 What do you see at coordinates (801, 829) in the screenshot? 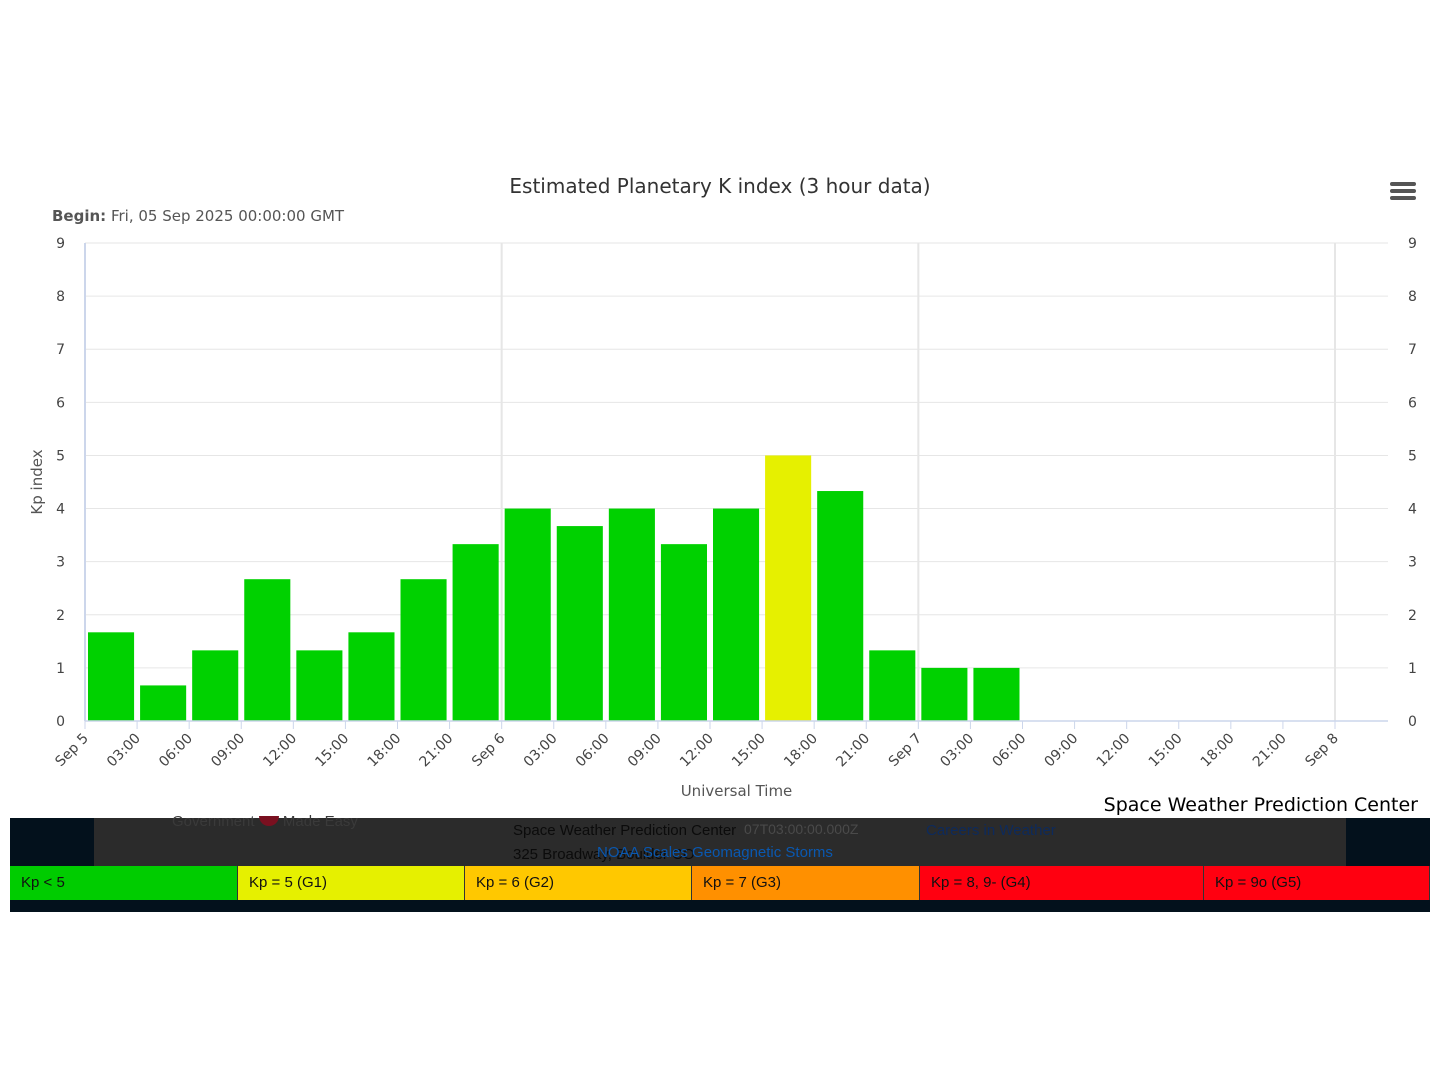
I see `footer-timestamp: 07T03:00:00.000Z` at bounding box center [801, 829].